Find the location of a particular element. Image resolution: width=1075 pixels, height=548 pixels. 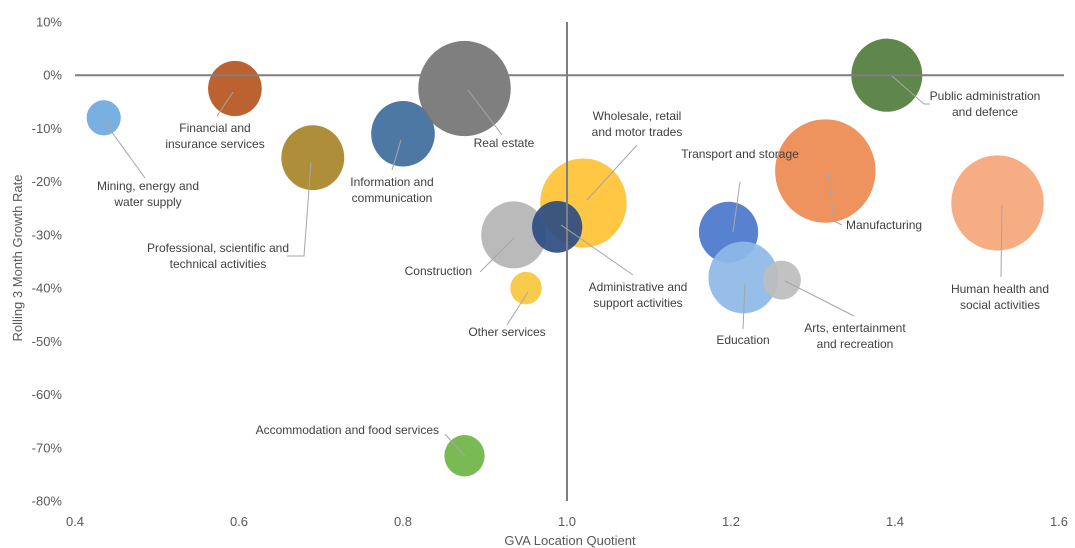

leader-line-human-health-and-social-activities is located at coordinates (1001, 241).